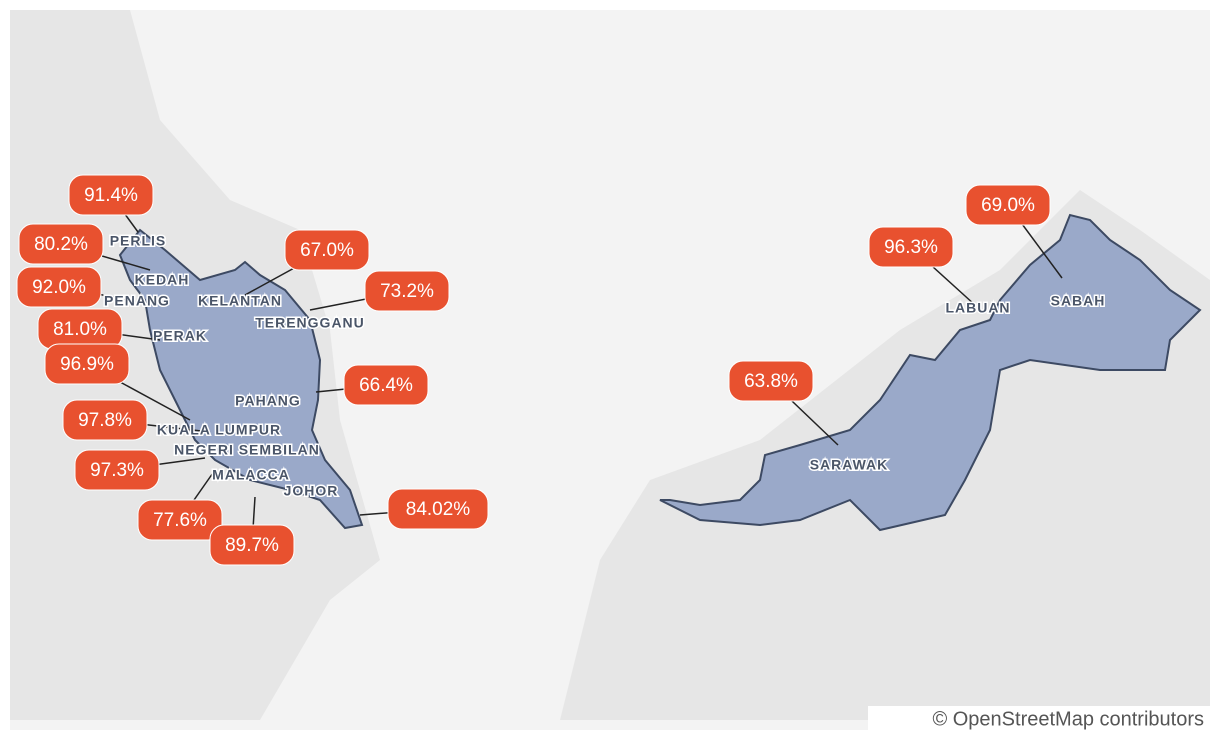  I want to click on region-name: SARAWAK, so click(849, 465).